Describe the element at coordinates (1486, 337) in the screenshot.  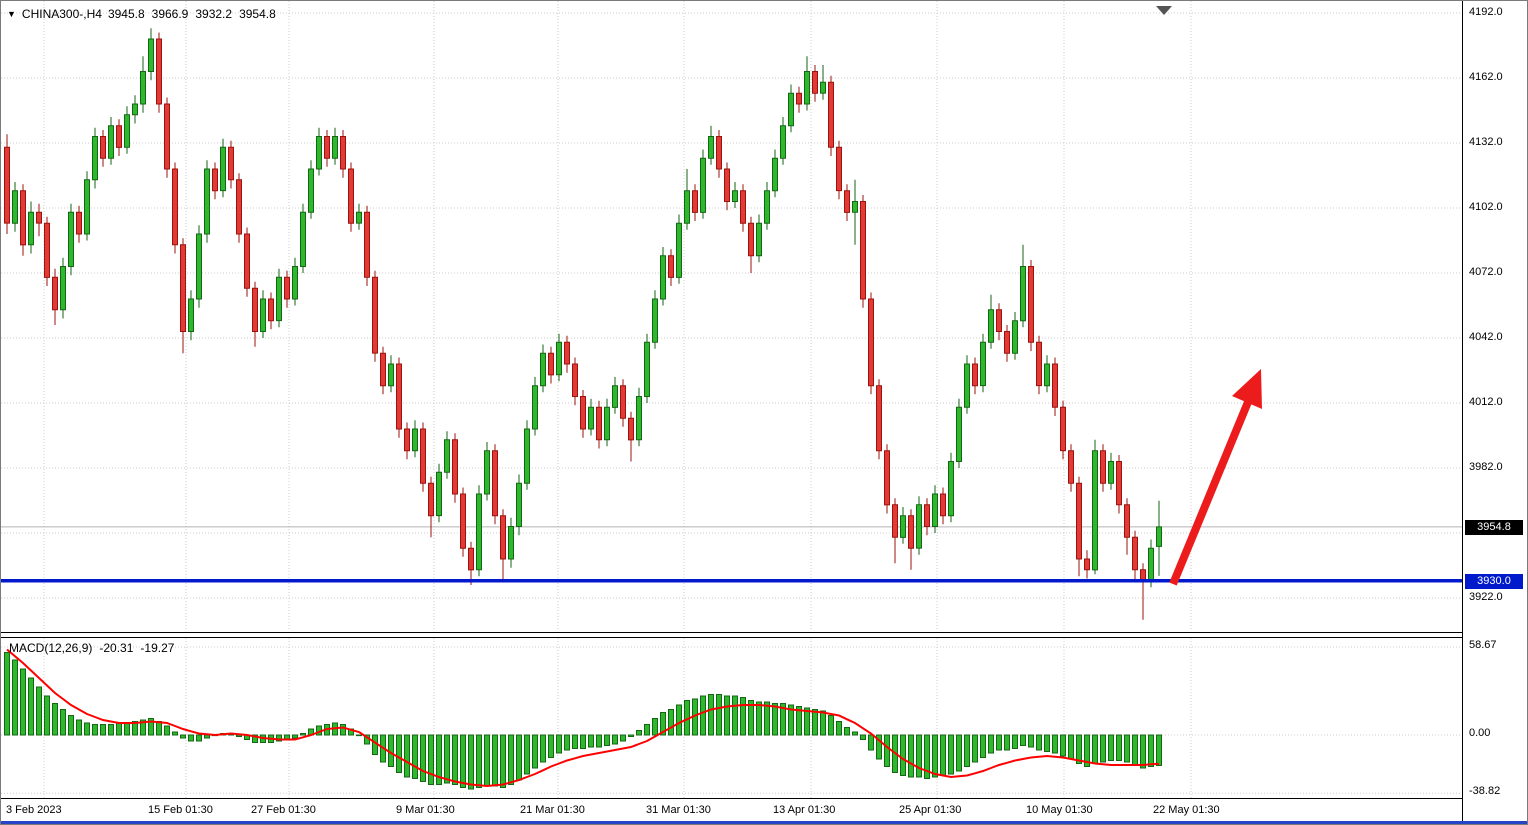
I see `price-axis-label: 4042.0` at that location.